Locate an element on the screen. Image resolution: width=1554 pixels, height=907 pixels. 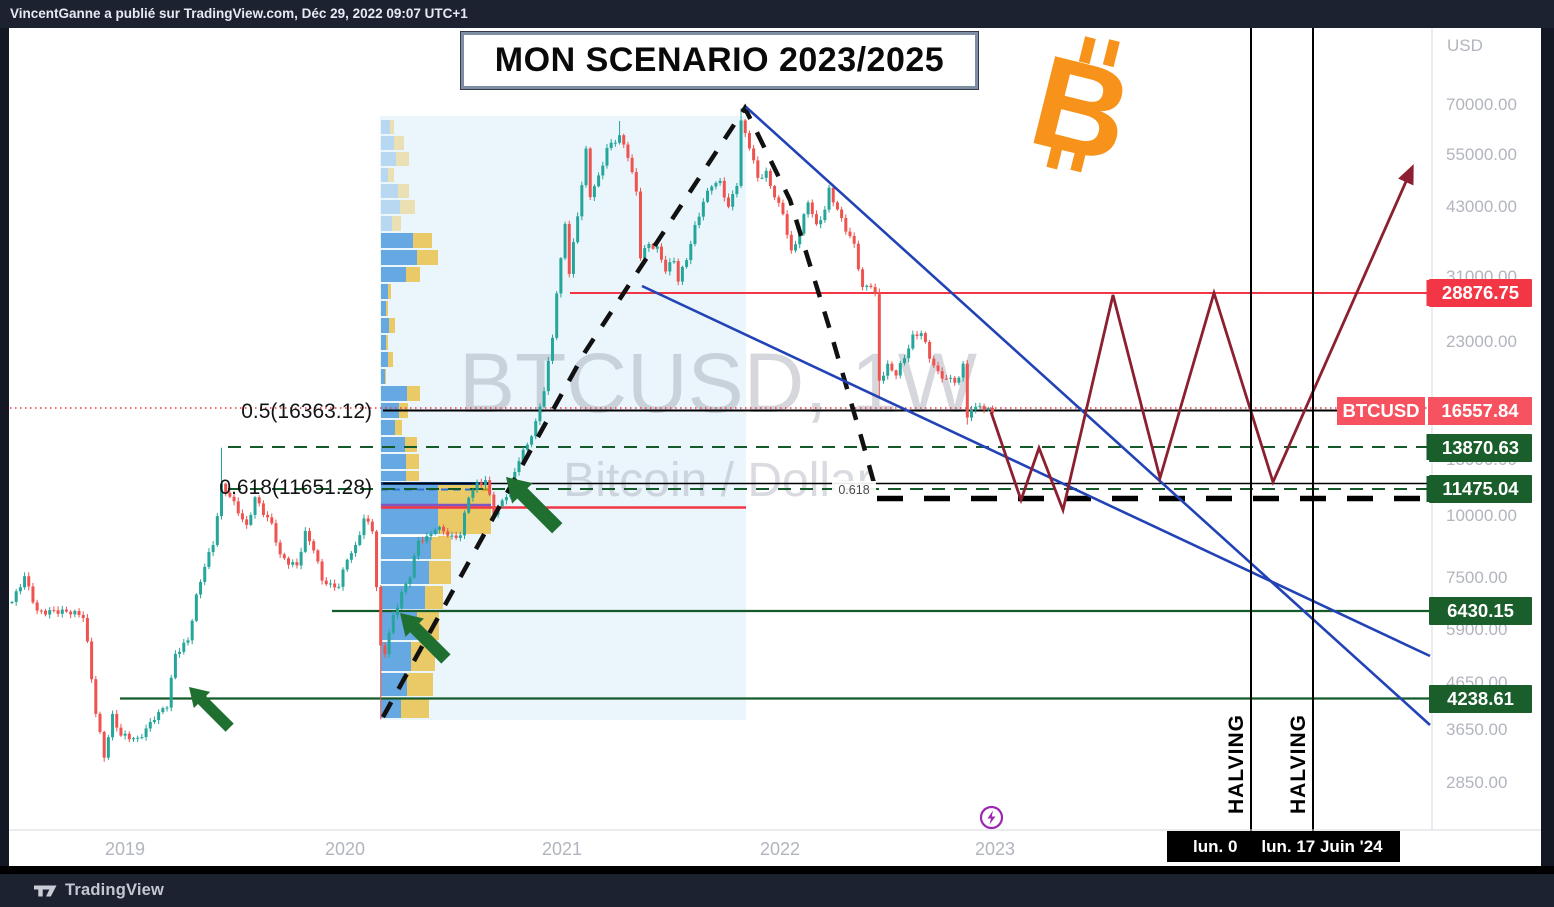
svg-text: B is located at coordinates (1081, 108).